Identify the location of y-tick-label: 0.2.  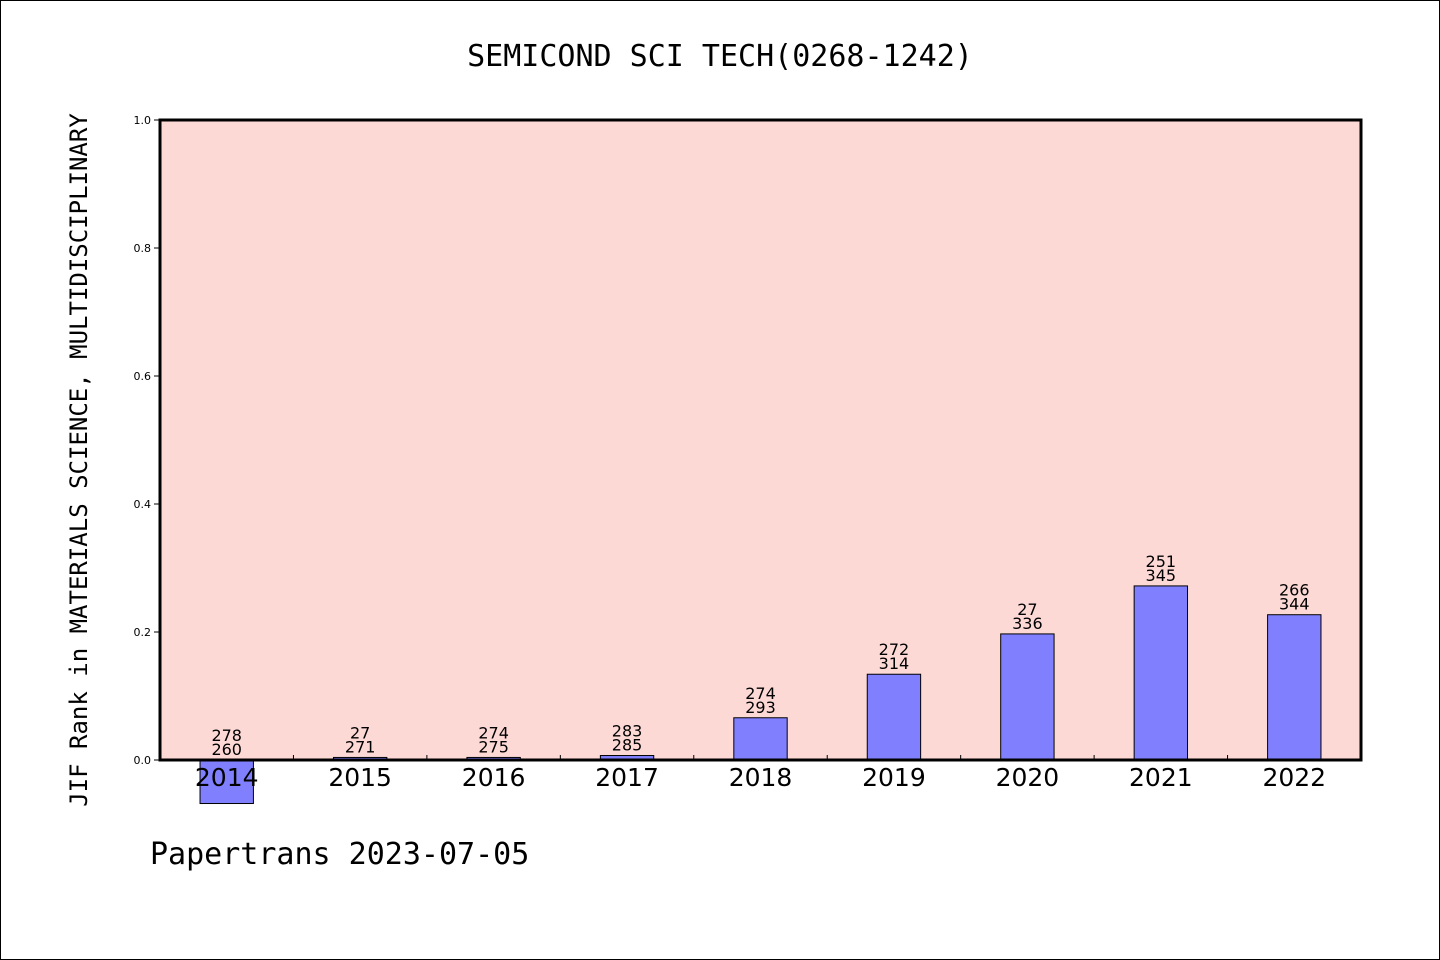
(143, 632).